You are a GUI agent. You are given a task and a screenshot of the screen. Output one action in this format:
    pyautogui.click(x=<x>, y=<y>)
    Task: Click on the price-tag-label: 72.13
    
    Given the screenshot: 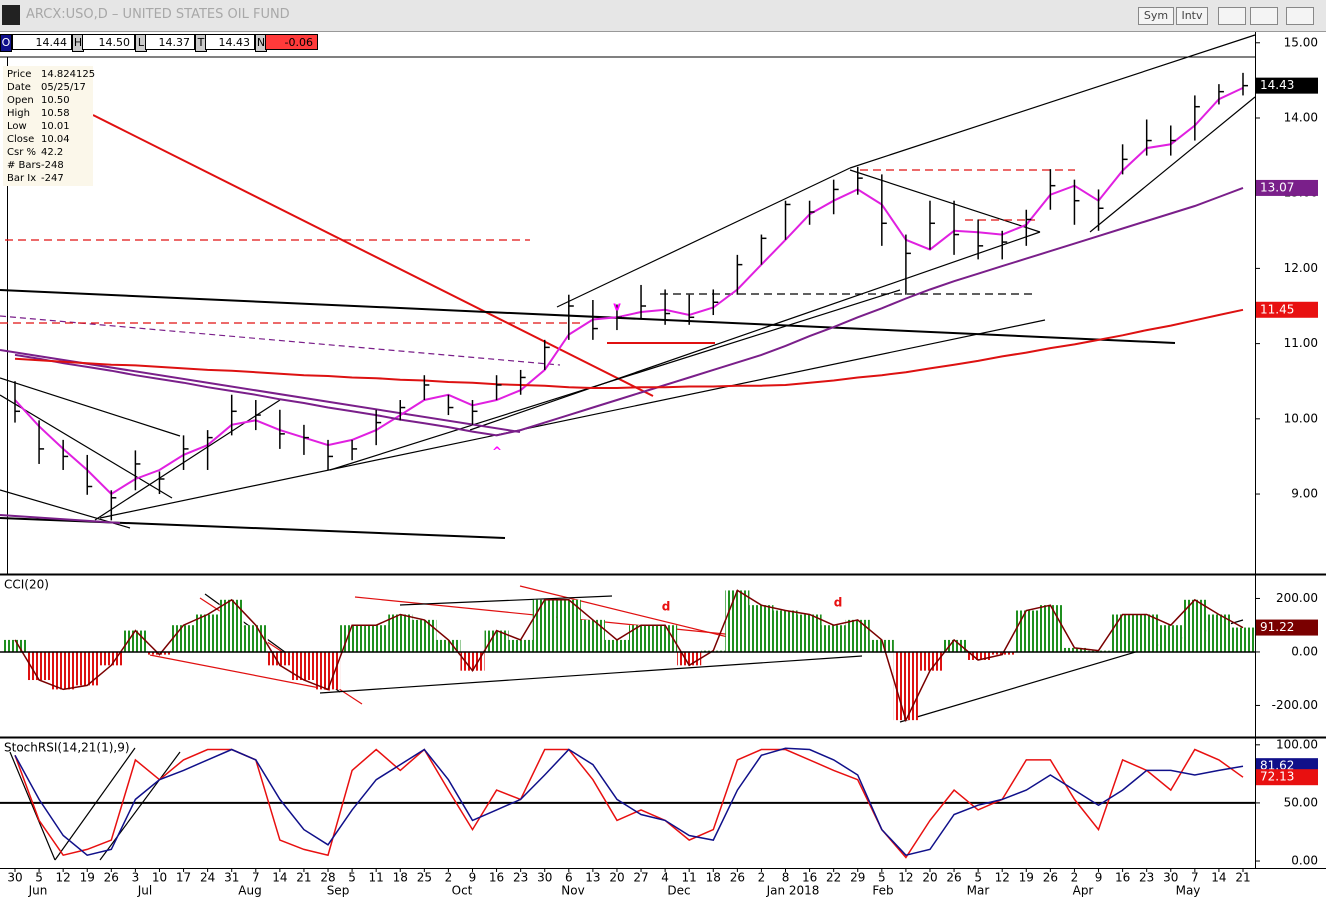 What is the action you would take?
    pyautogui.click(x=1277, y=777)
    